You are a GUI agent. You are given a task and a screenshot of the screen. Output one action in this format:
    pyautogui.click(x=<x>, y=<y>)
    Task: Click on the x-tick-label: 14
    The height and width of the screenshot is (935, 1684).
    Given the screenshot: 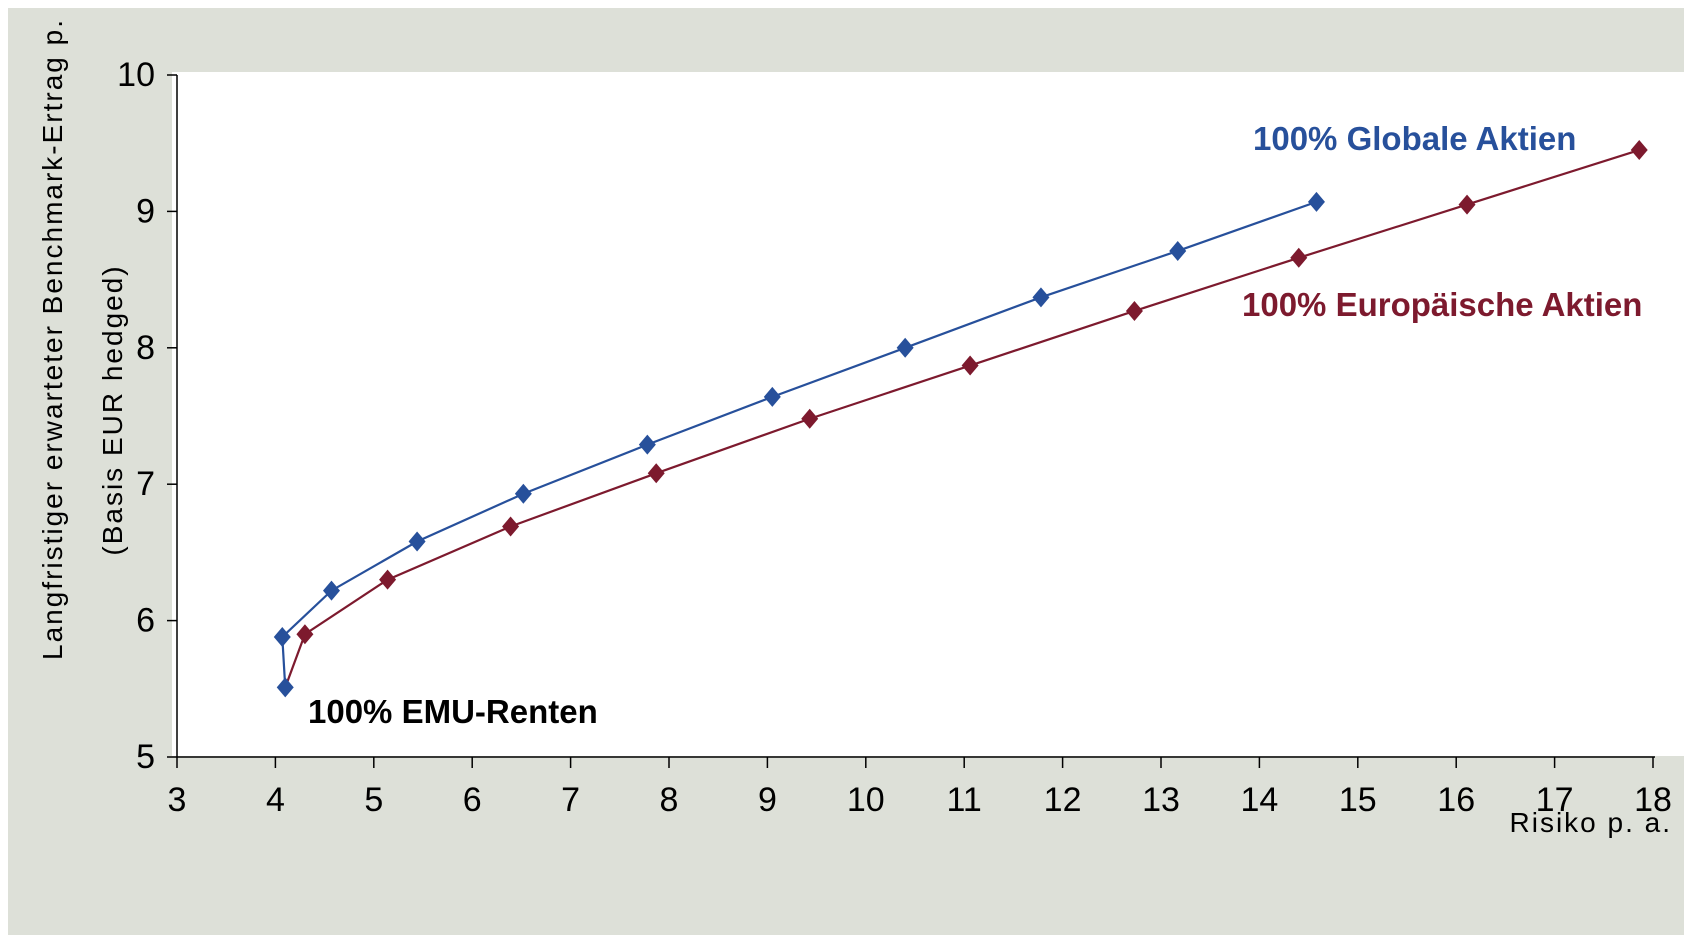 What is the action you would take?
    pyautogui.click(x=1259, y=800)
    